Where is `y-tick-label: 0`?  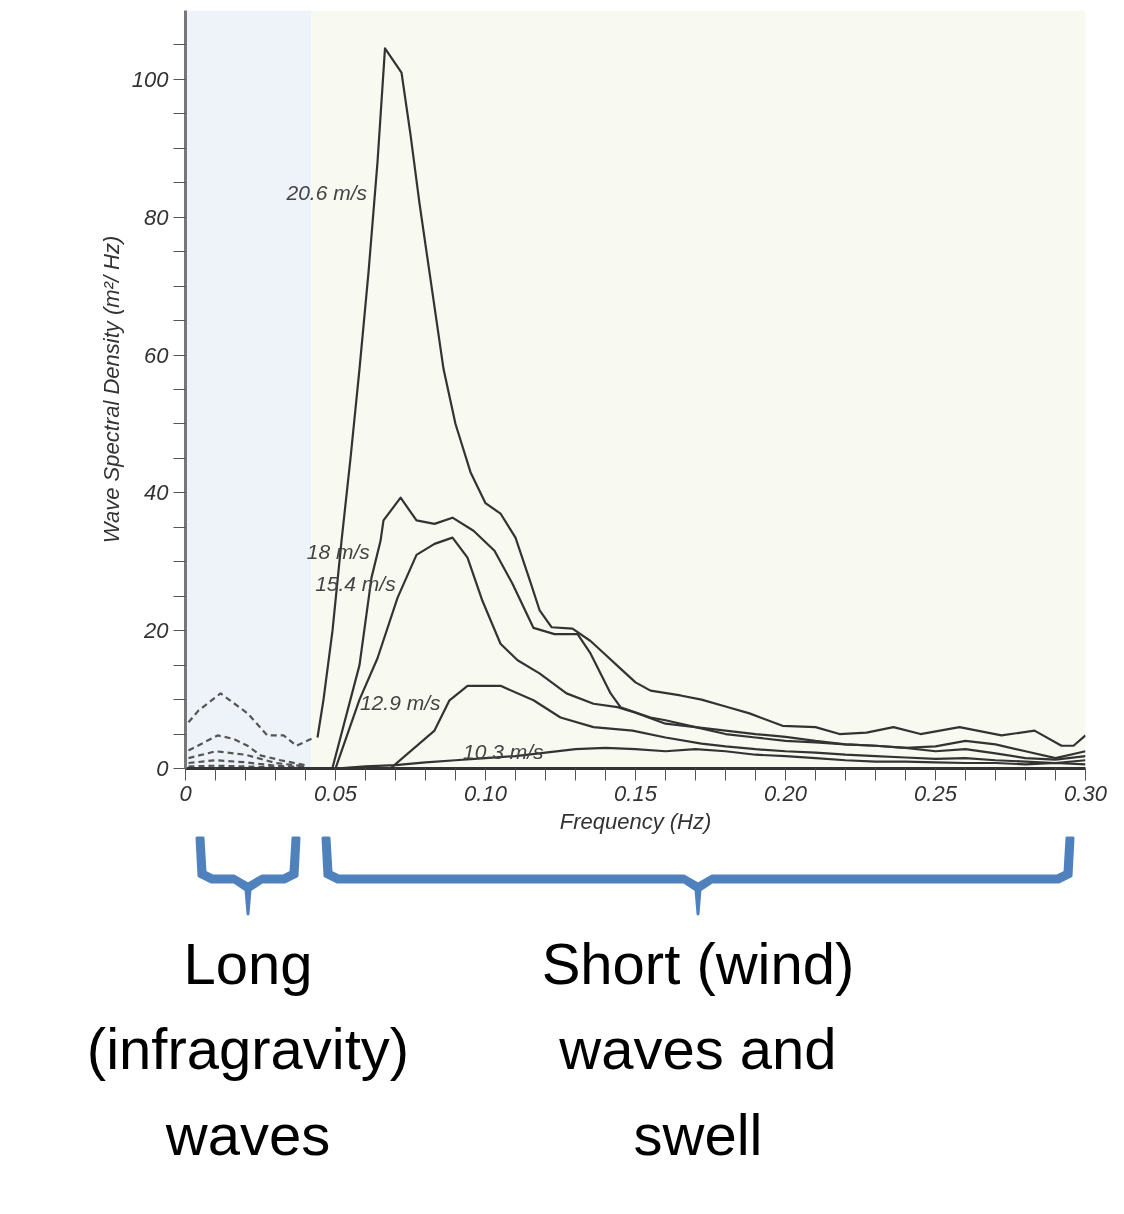
y-tick-label: 0 is located at coordinates (163, 768).